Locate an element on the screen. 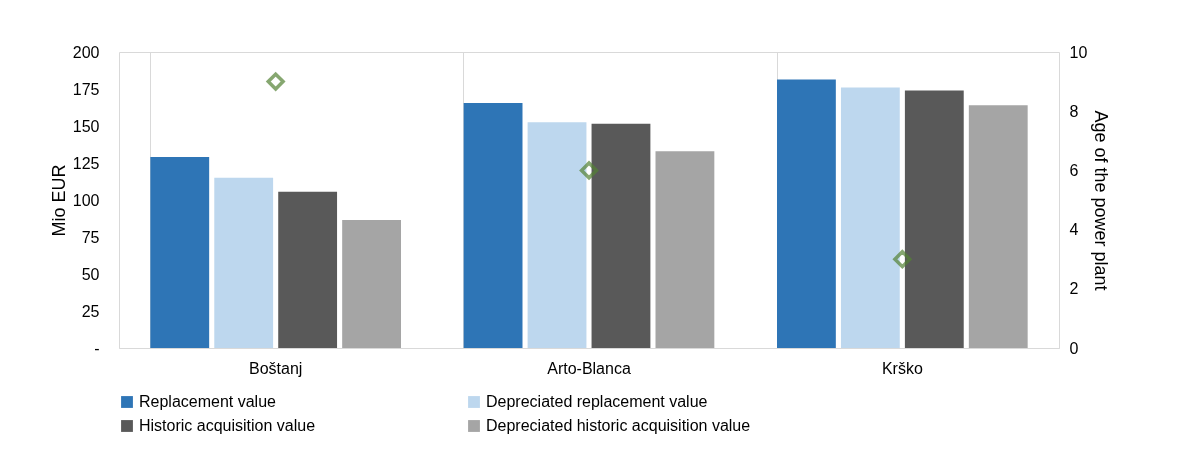 The image size is (1204, 464). y2-tick-label: 4 is located at coordinates (1074, 230).